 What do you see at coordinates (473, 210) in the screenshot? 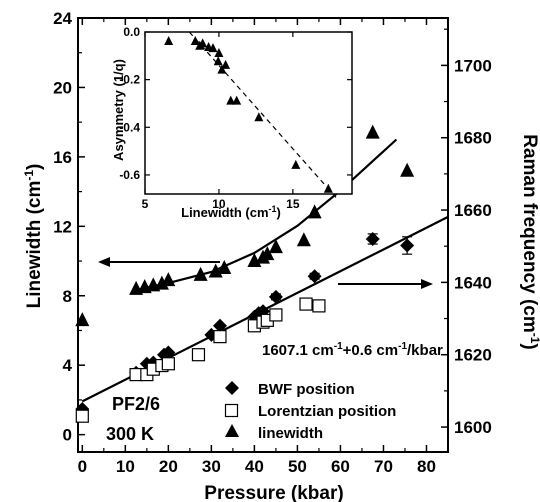
I see `y-right-tick-label: 1660` at bounding box center [473, 210].